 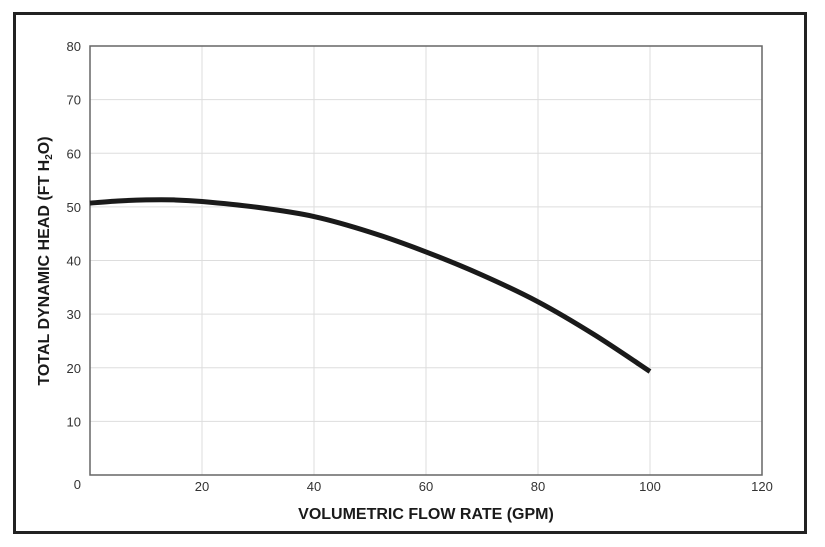 What do you see at coordinates (74, 153) in the screenshot?
I see `y-tick-label: 60` at bounding box center [74, 153].